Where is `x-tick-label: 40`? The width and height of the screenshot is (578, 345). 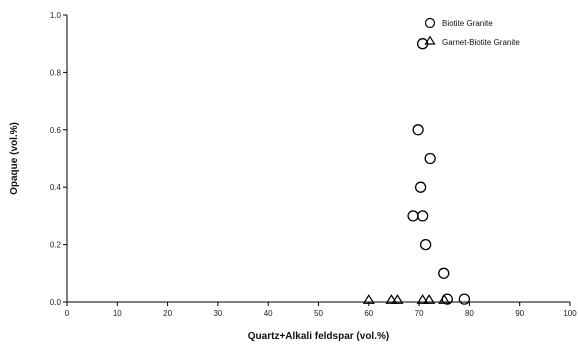
x-tick-label: 40 is located at coordinates (268, 313).